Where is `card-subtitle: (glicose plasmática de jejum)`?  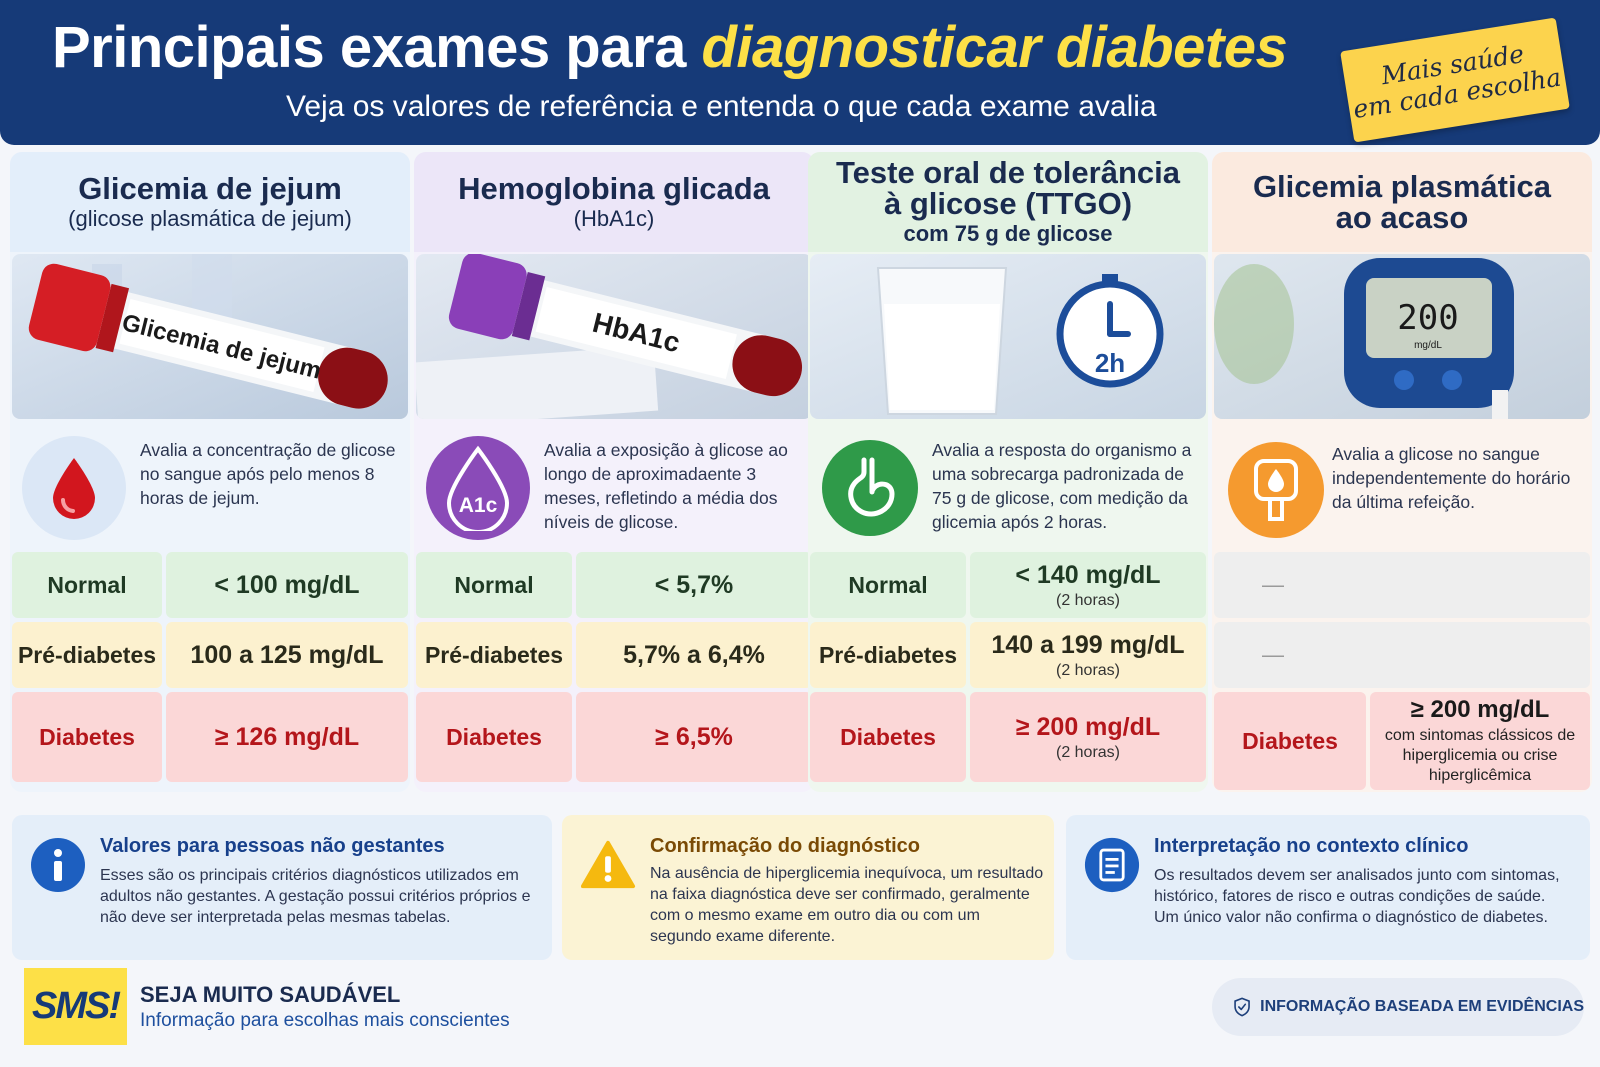 card-subtitle: (glicose plasmática de jejum) is located at coordinates (210, 218).